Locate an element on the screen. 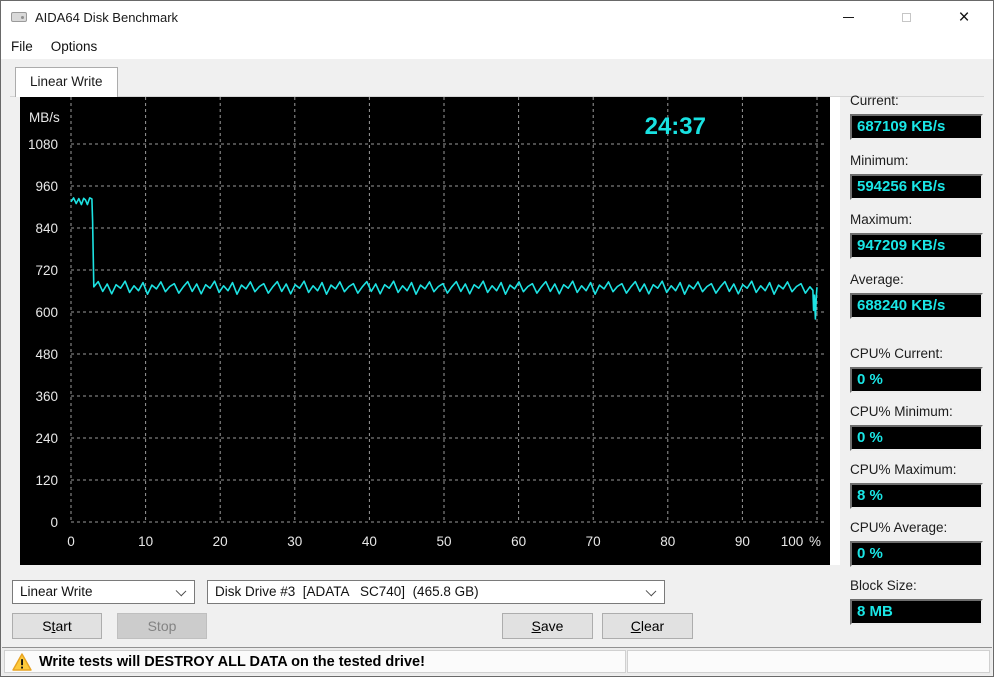 The image size is (994, 677). stat-cpu-minimum-label: CPU% Minimum: is located at coordinates (901, 411).